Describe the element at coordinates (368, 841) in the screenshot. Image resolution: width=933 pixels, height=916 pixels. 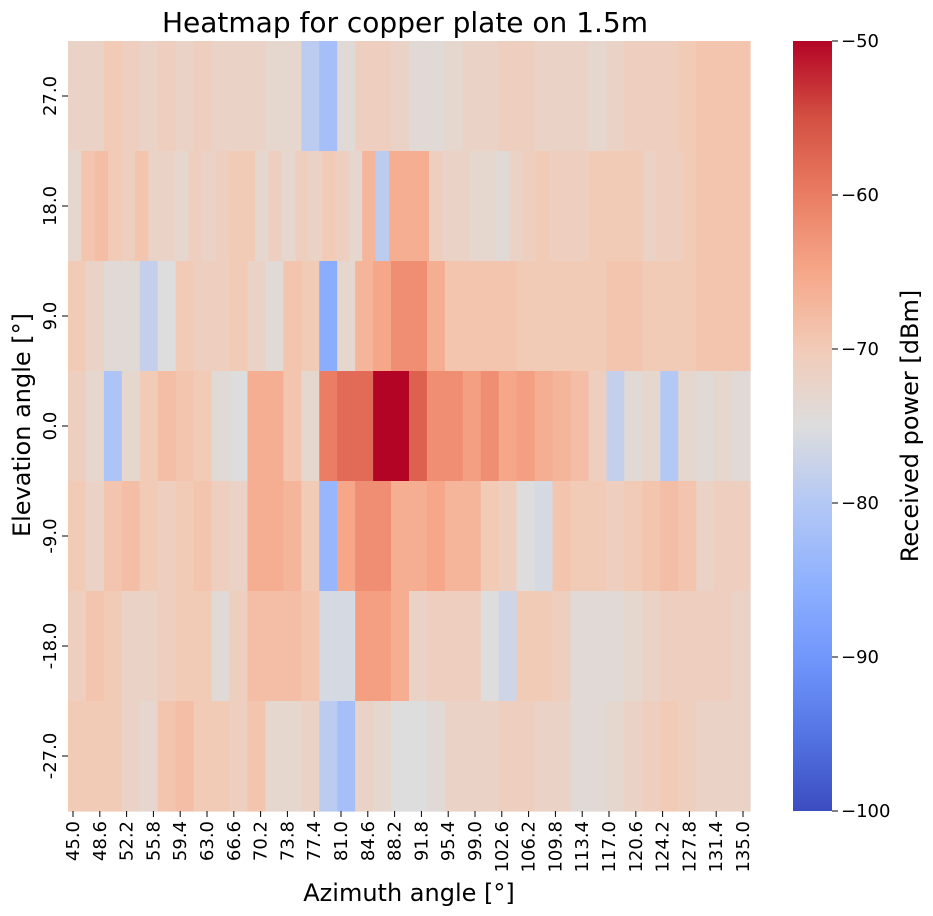
I see `x-tick-label: 84.6` at that location.